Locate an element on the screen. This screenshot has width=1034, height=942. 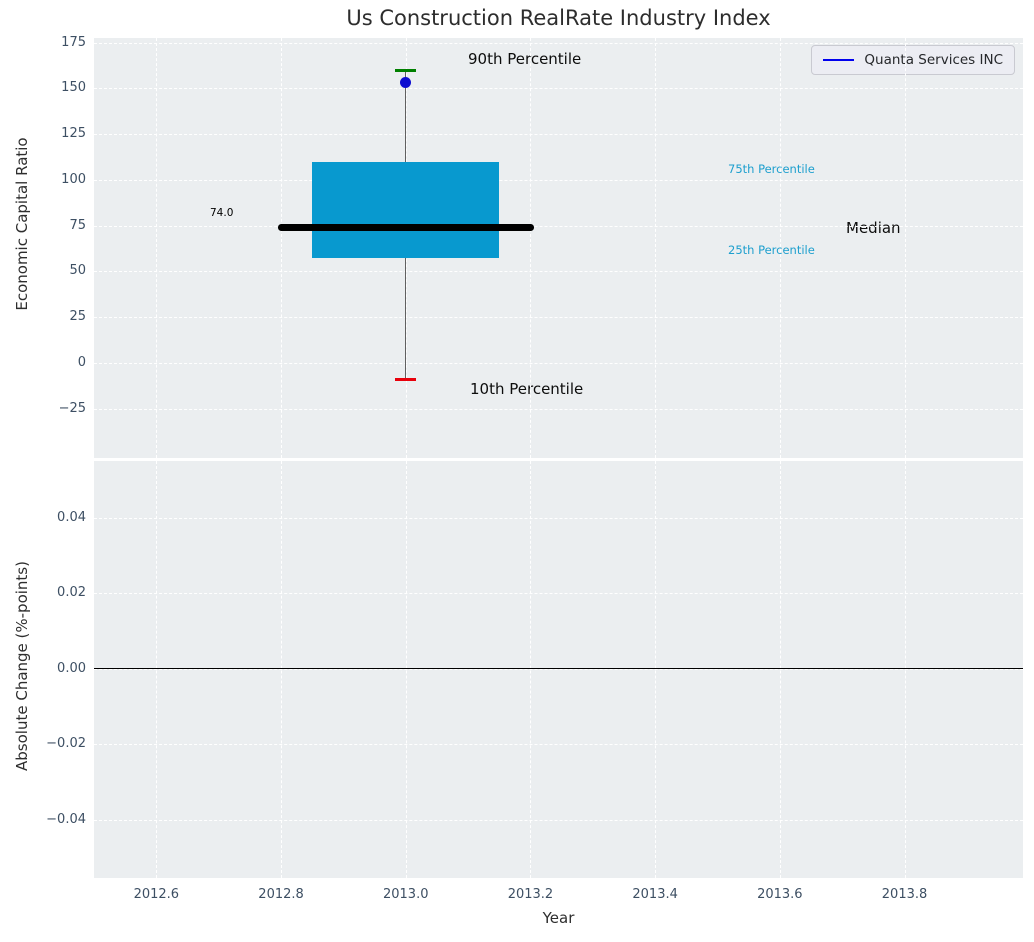
p10-cap is located at coordinates (406, 379).